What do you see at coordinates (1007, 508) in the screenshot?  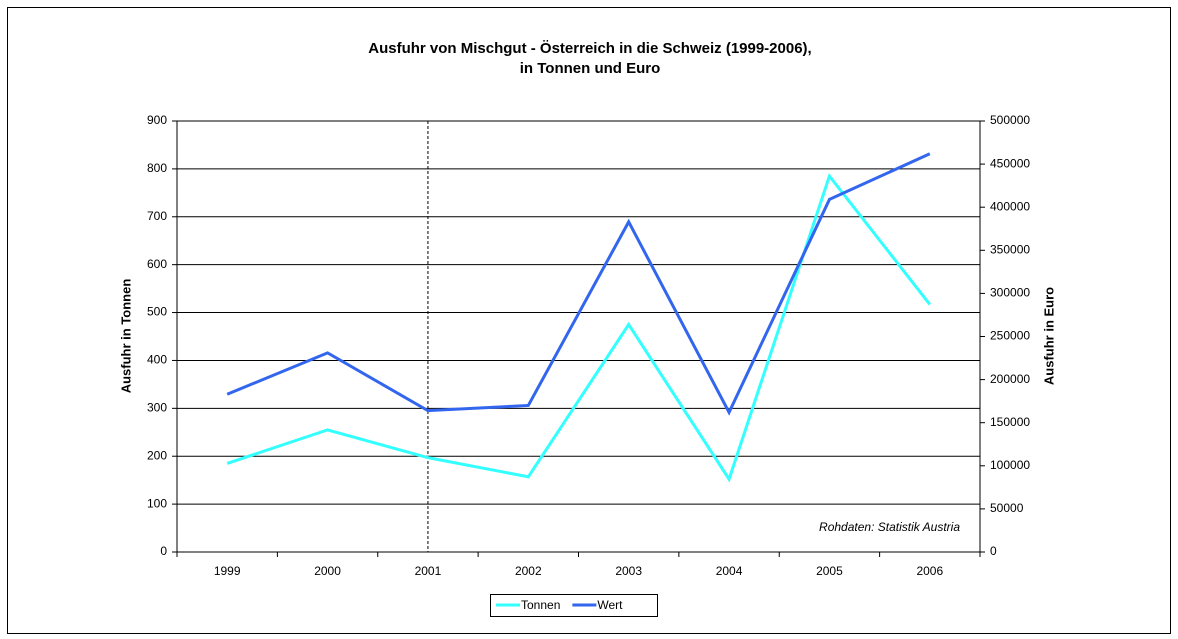 I see `y2-tick-label: 50000` at bounding box center [1007, 508].